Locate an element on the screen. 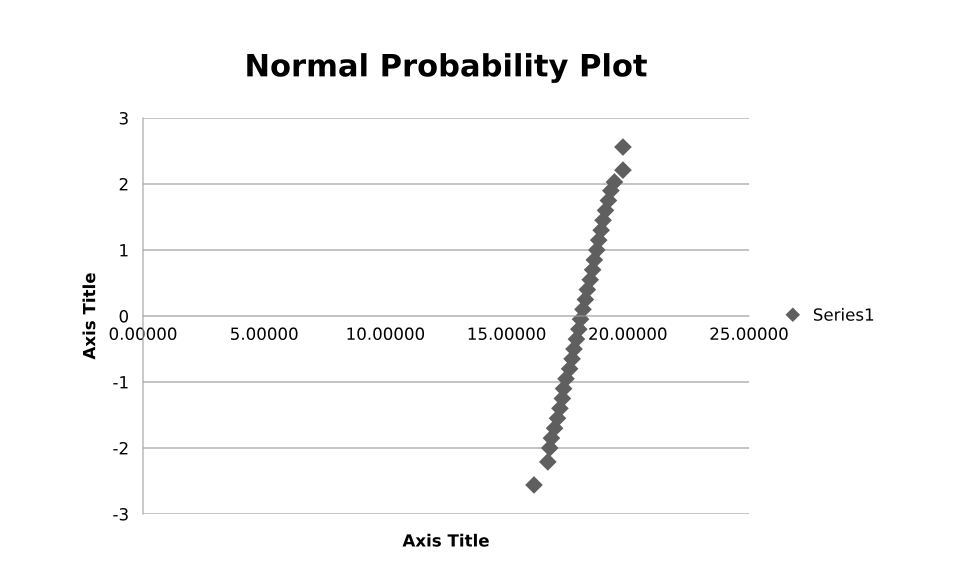 The width and height of the screenshot is (963, 583). y-axis-title: Axis Title is located at coordinates (89, 316).